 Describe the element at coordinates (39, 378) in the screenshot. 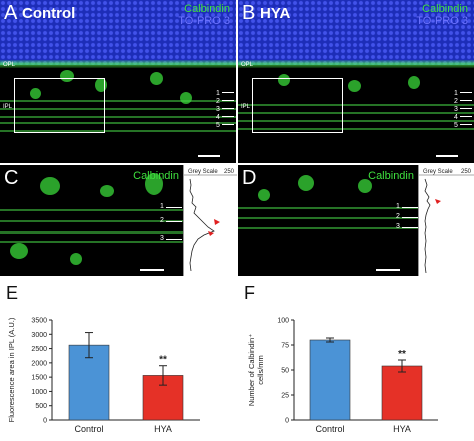

I see `y-tick-label: 1500` at that location.